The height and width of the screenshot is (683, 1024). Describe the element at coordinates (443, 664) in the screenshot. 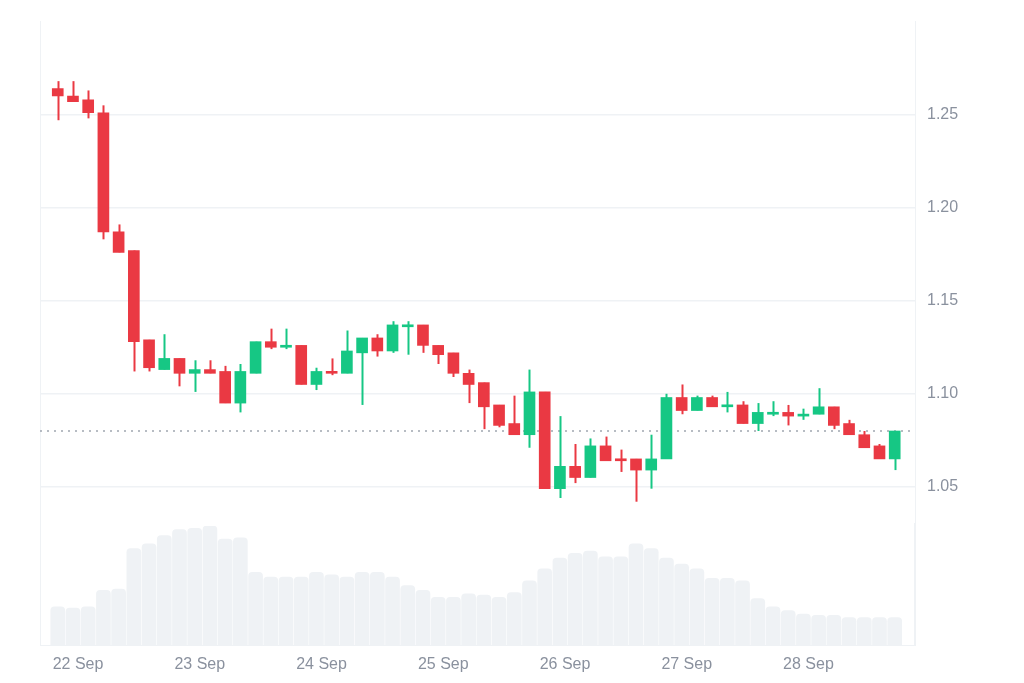

I see `x-tick-label: 25 Sep` at that location.